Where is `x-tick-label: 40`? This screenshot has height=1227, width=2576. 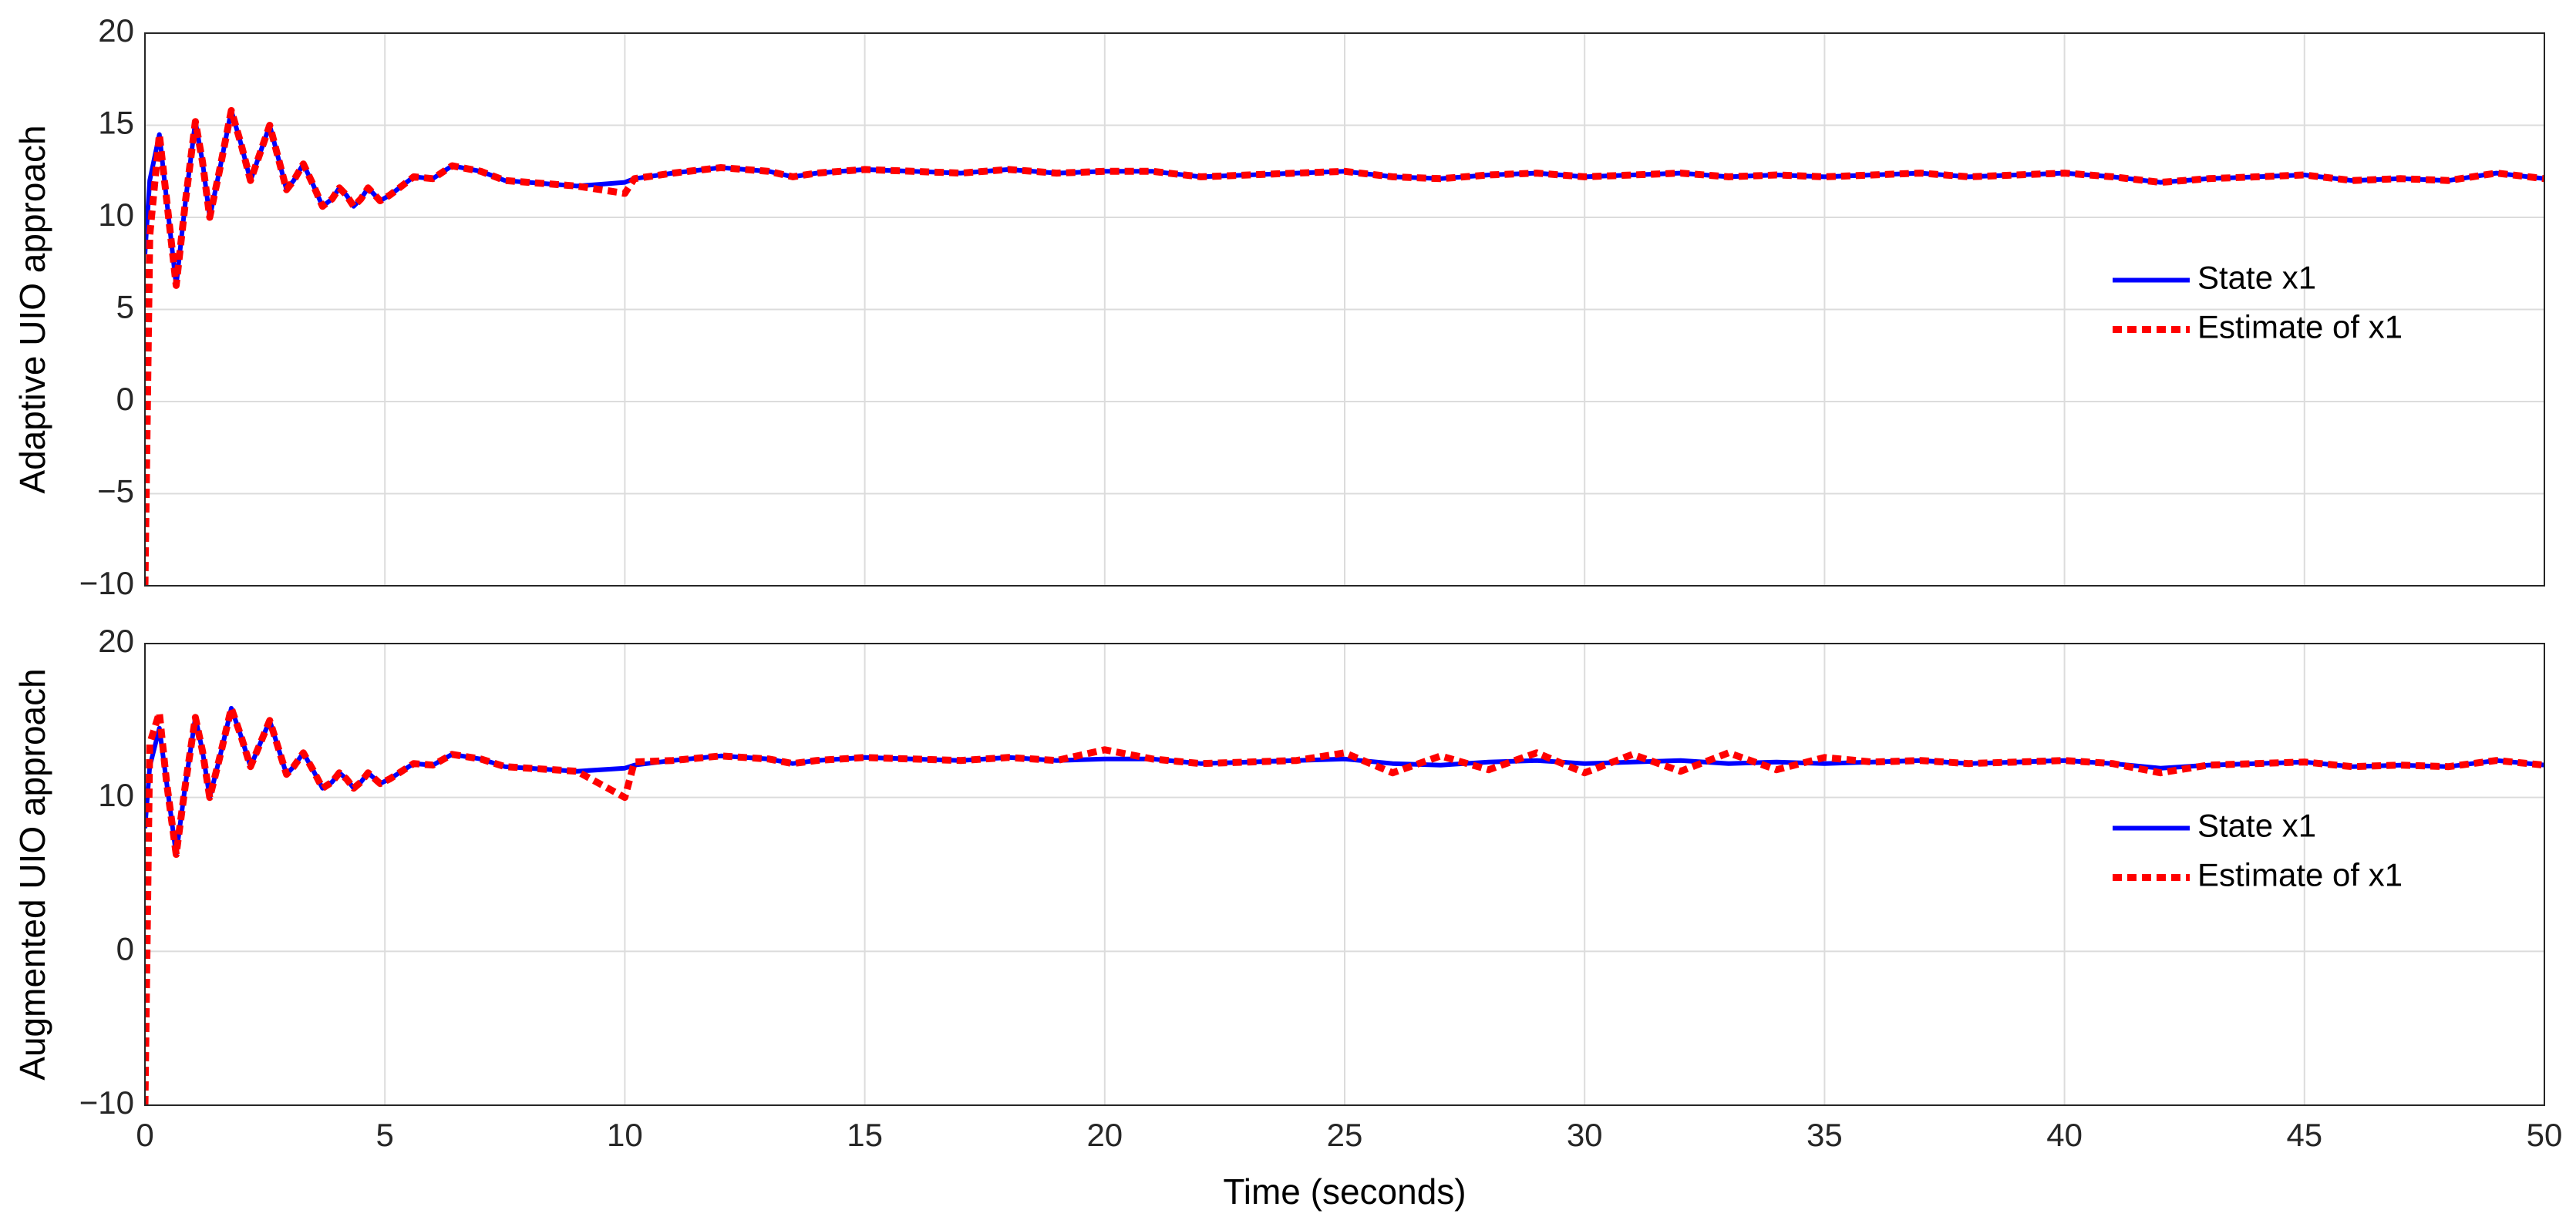
x-tick-label: 40 is located at coordinates (2064, 1135).